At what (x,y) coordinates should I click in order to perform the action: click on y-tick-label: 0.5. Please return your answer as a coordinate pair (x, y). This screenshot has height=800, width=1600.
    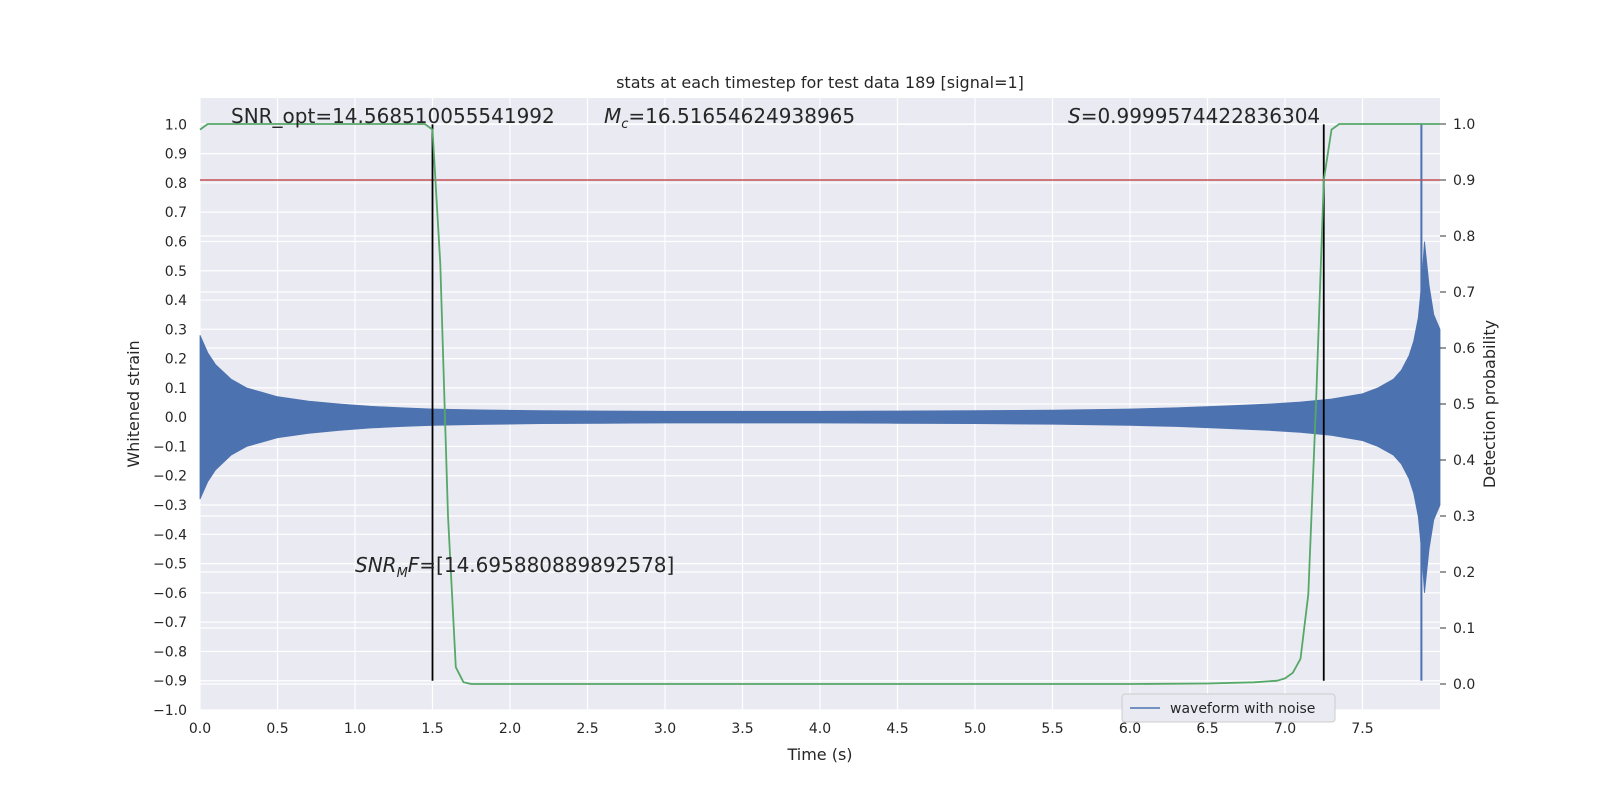
    Looking at the image, I should click on (176, 272).